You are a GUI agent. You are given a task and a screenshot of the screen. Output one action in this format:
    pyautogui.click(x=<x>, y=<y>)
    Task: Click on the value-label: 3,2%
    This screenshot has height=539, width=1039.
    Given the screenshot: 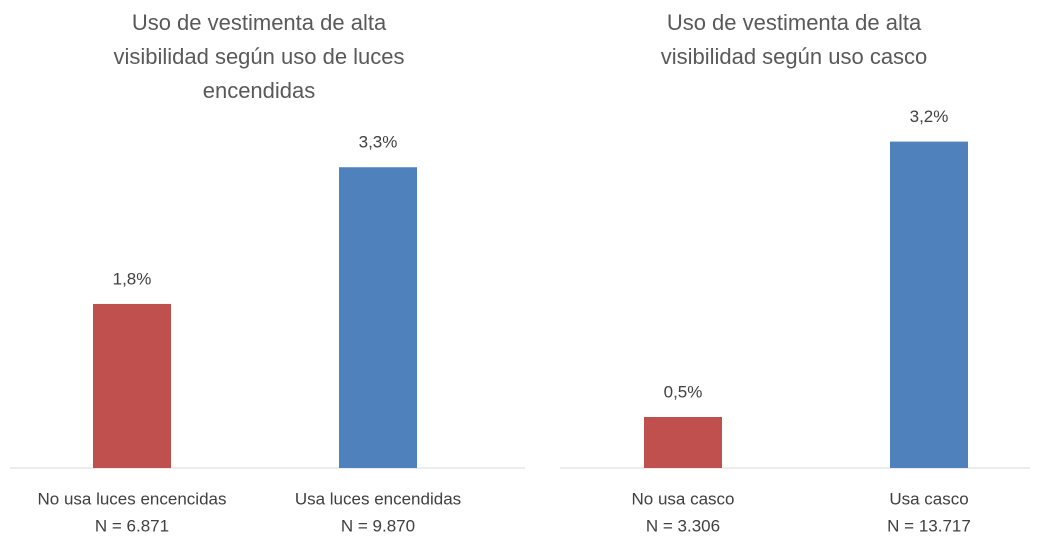 What is the action you would take?
    pyautogui.click(x=929, y=116)
    